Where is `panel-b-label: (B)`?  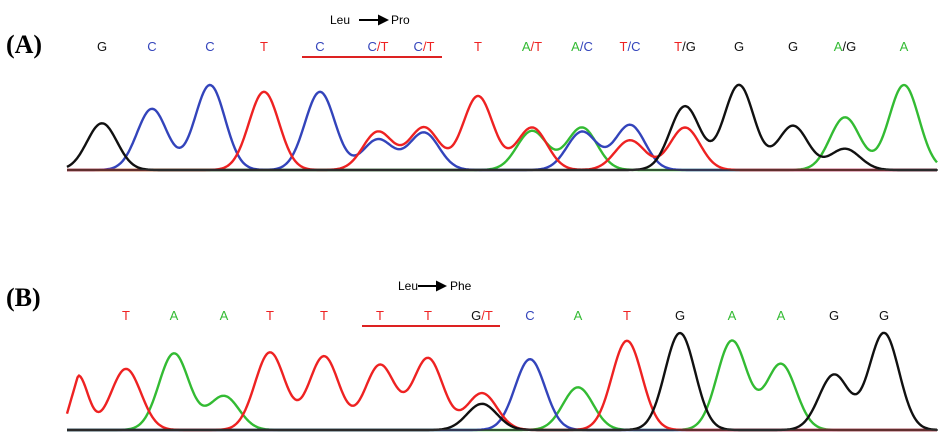
panel-b-label: (B) is located at coordinates (23, 297).